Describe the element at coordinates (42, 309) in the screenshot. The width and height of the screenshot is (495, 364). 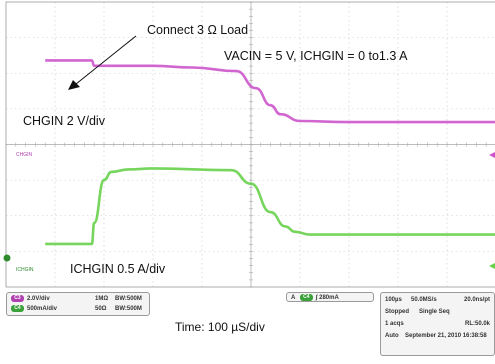
I see `c4-scale: 500mA/div` at that location.